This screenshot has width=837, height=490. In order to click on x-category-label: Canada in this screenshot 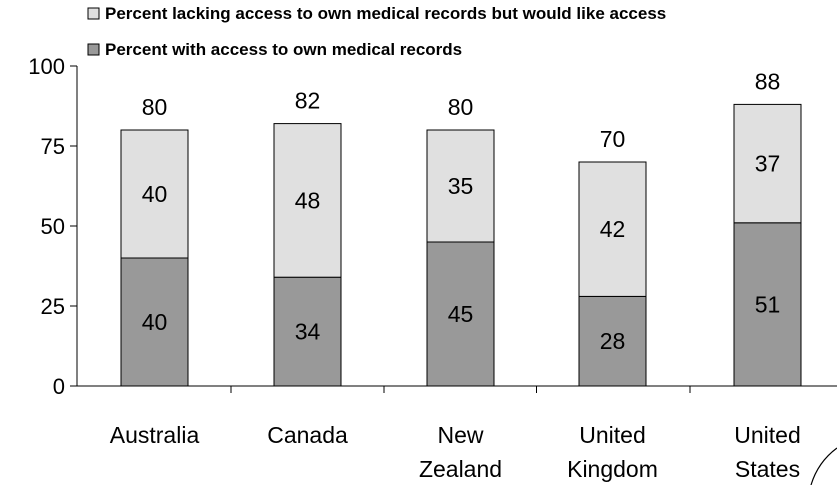, I will do `click(307, 435)`.